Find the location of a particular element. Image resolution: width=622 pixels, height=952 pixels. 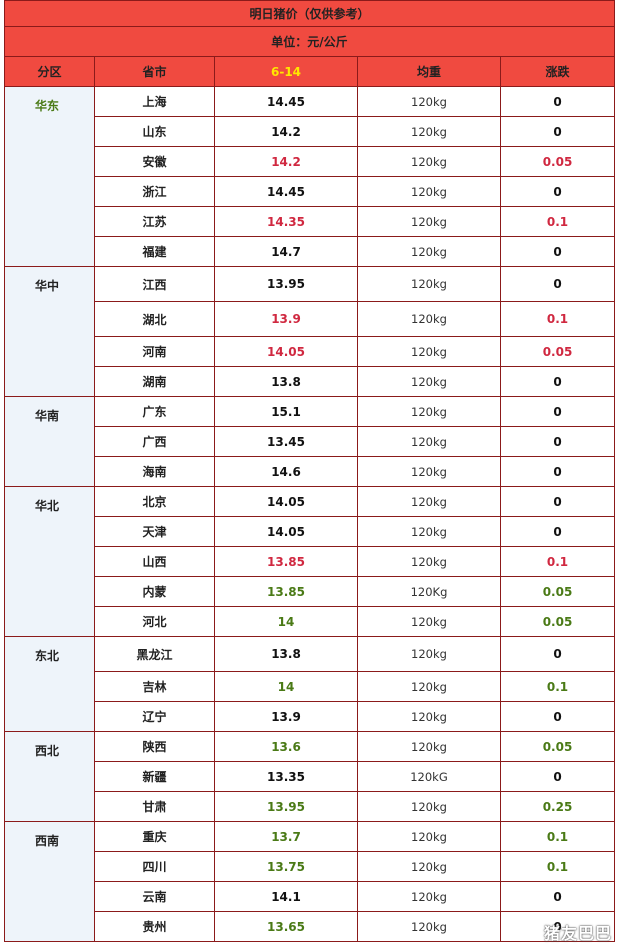

province-cell: 云南 is located at coordinates (154, 896).